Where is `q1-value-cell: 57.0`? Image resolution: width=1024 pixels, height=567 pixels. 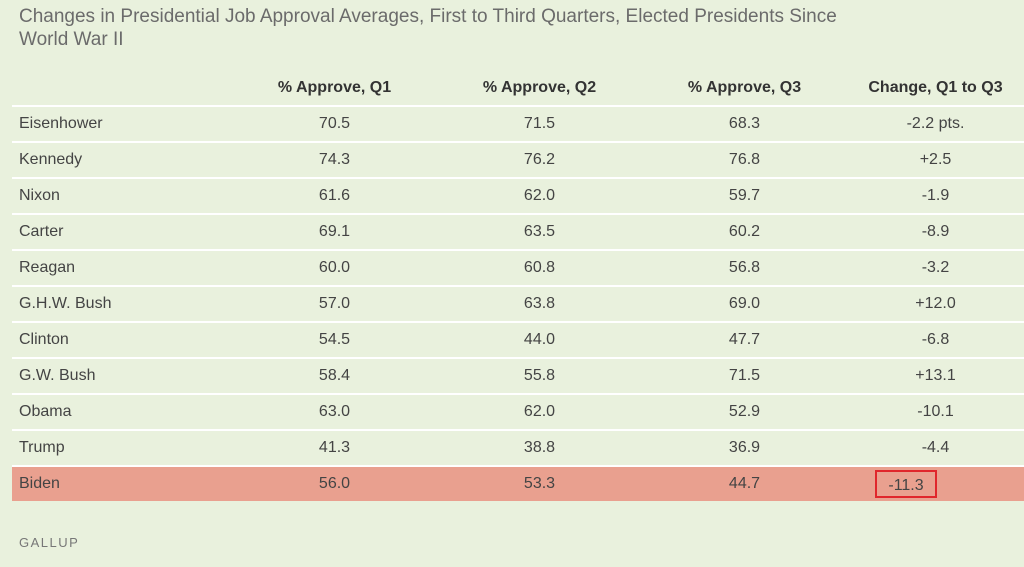
q1-value-cell: 57.0 is located at coordinates (334, 304).